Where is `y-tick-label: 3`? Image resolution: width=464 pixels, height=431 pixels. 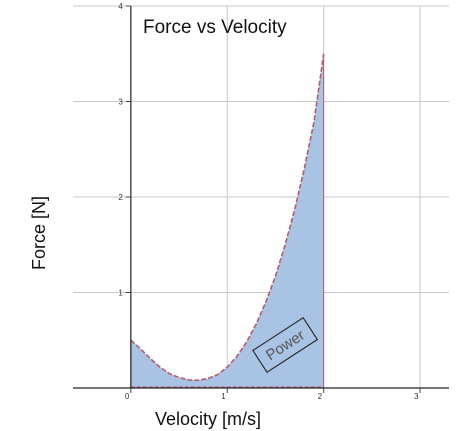 y-tick-label: 3 is located at coordinates (120, 102).